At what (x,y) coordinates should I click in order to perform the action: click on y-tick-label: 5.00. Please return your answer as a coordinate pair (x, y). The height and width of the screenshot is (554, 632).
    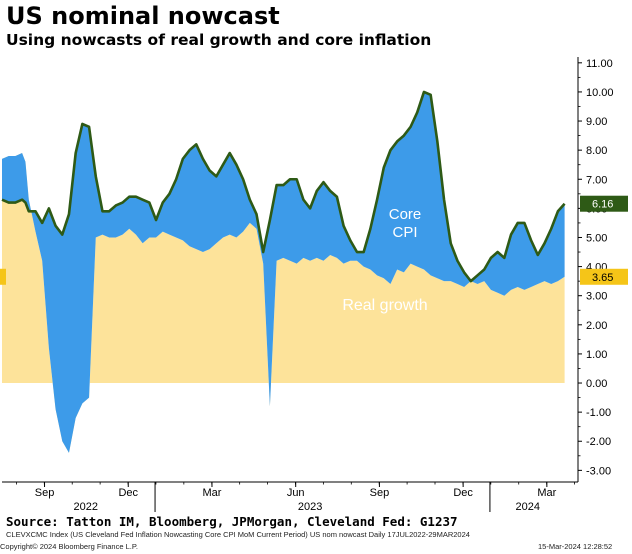
    Looking at the image, I should click on (596, 238).